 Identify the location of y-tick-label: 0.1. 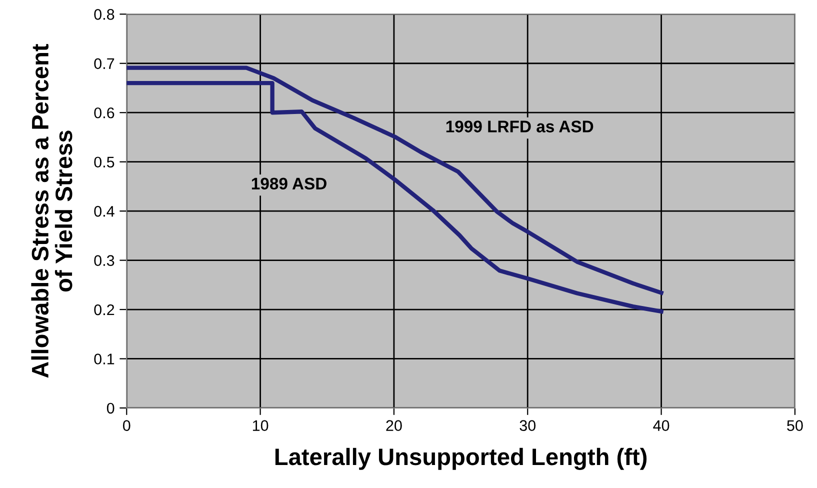
(104, 359).